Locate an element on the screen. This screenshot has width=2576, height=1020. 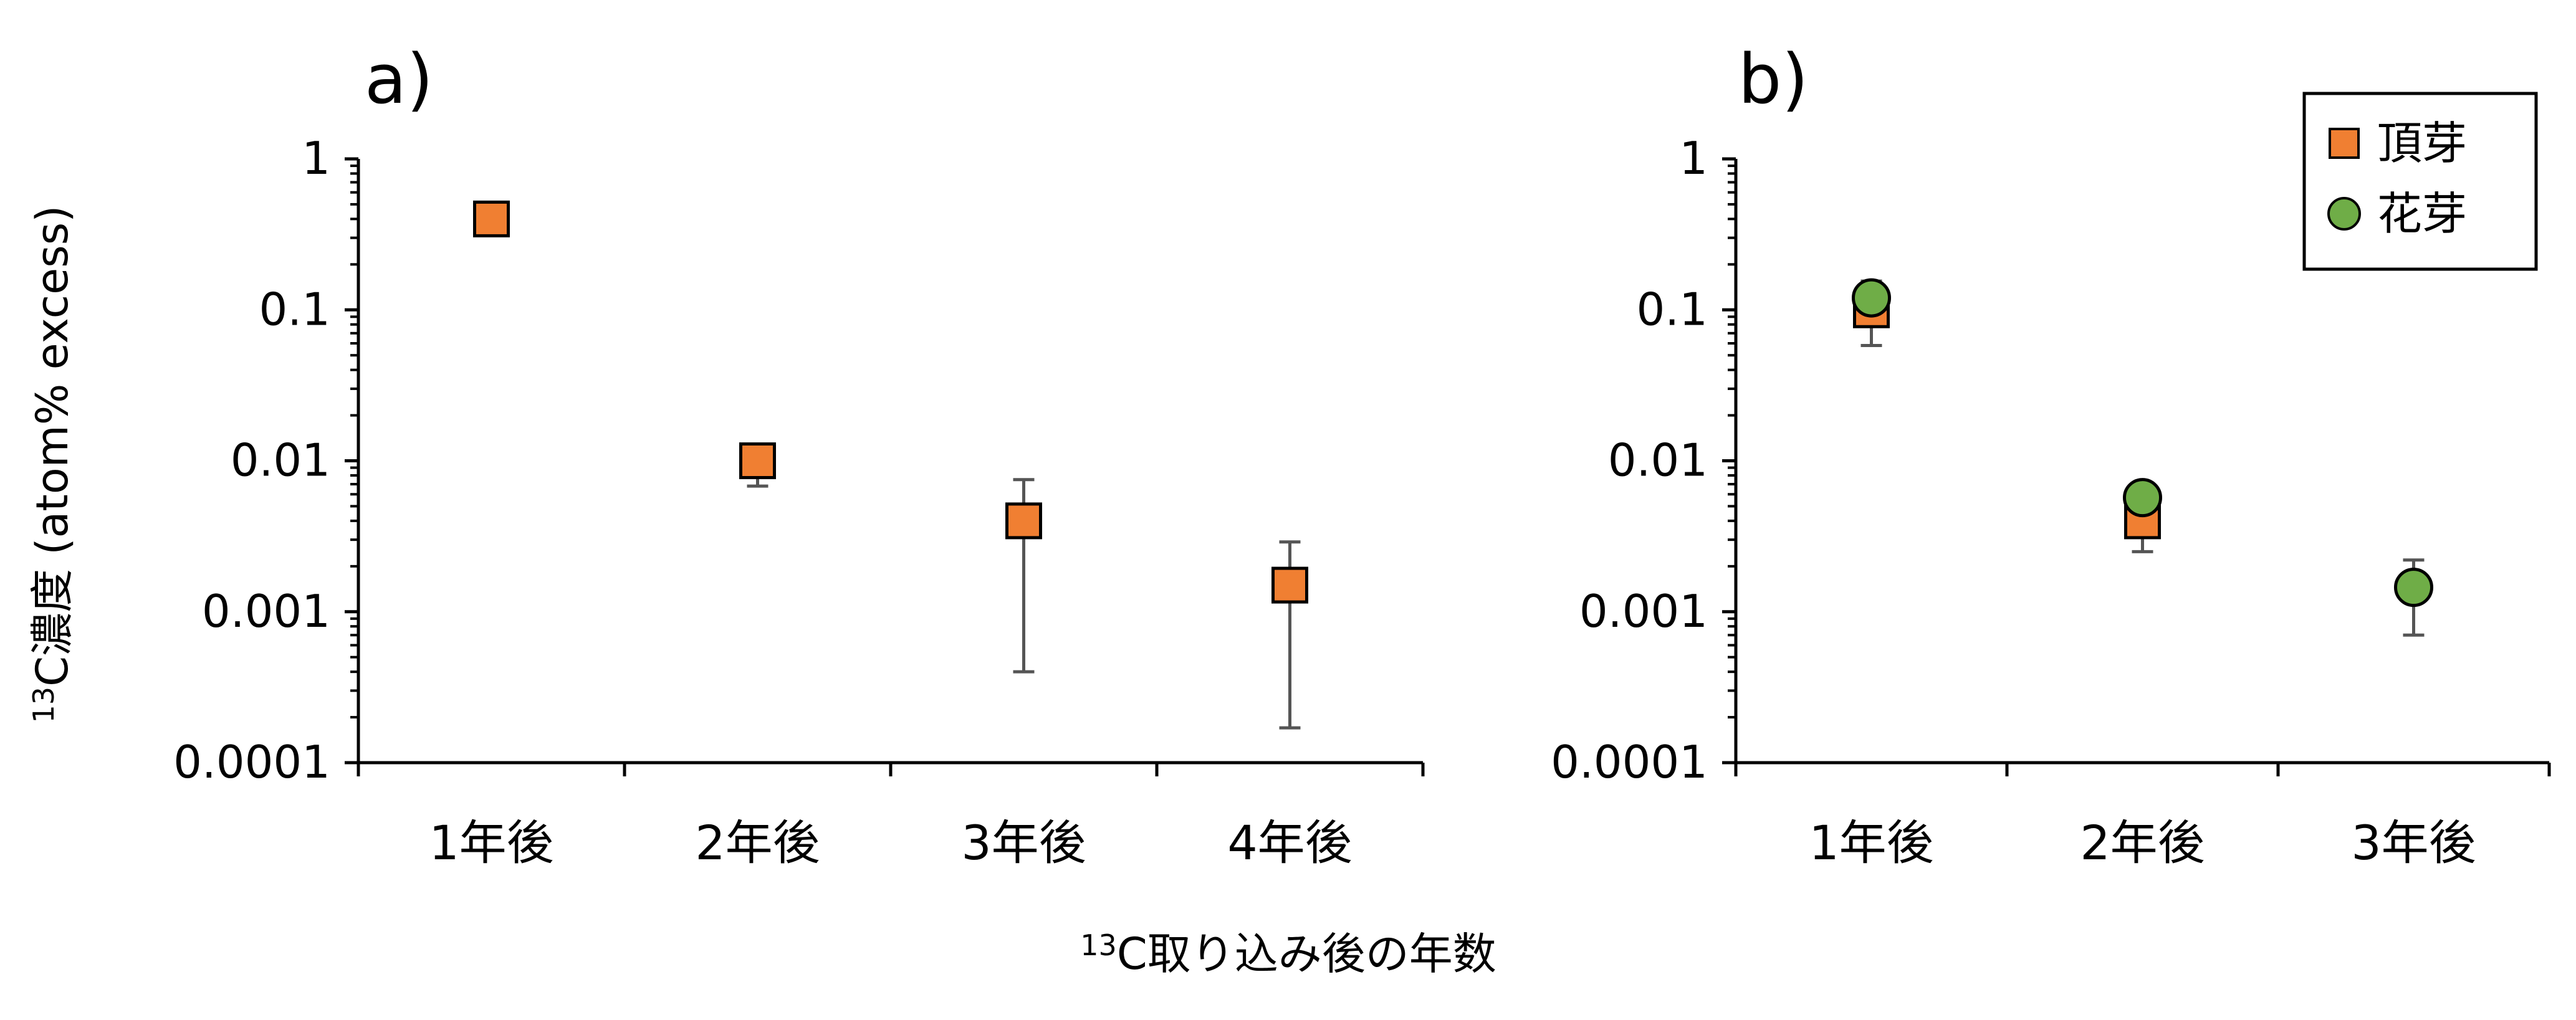
y-axis-label: 13C濃度 (atom% excess) is located at coordinates (52, 464).